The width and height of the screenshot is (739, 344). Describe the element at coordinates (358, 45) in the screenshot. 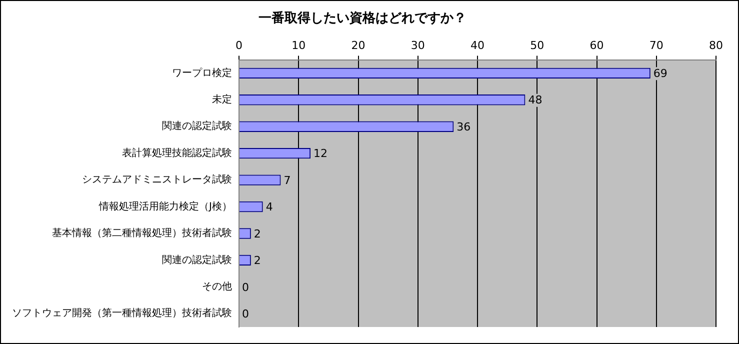

I see `x-tick-label: 20` at that location.